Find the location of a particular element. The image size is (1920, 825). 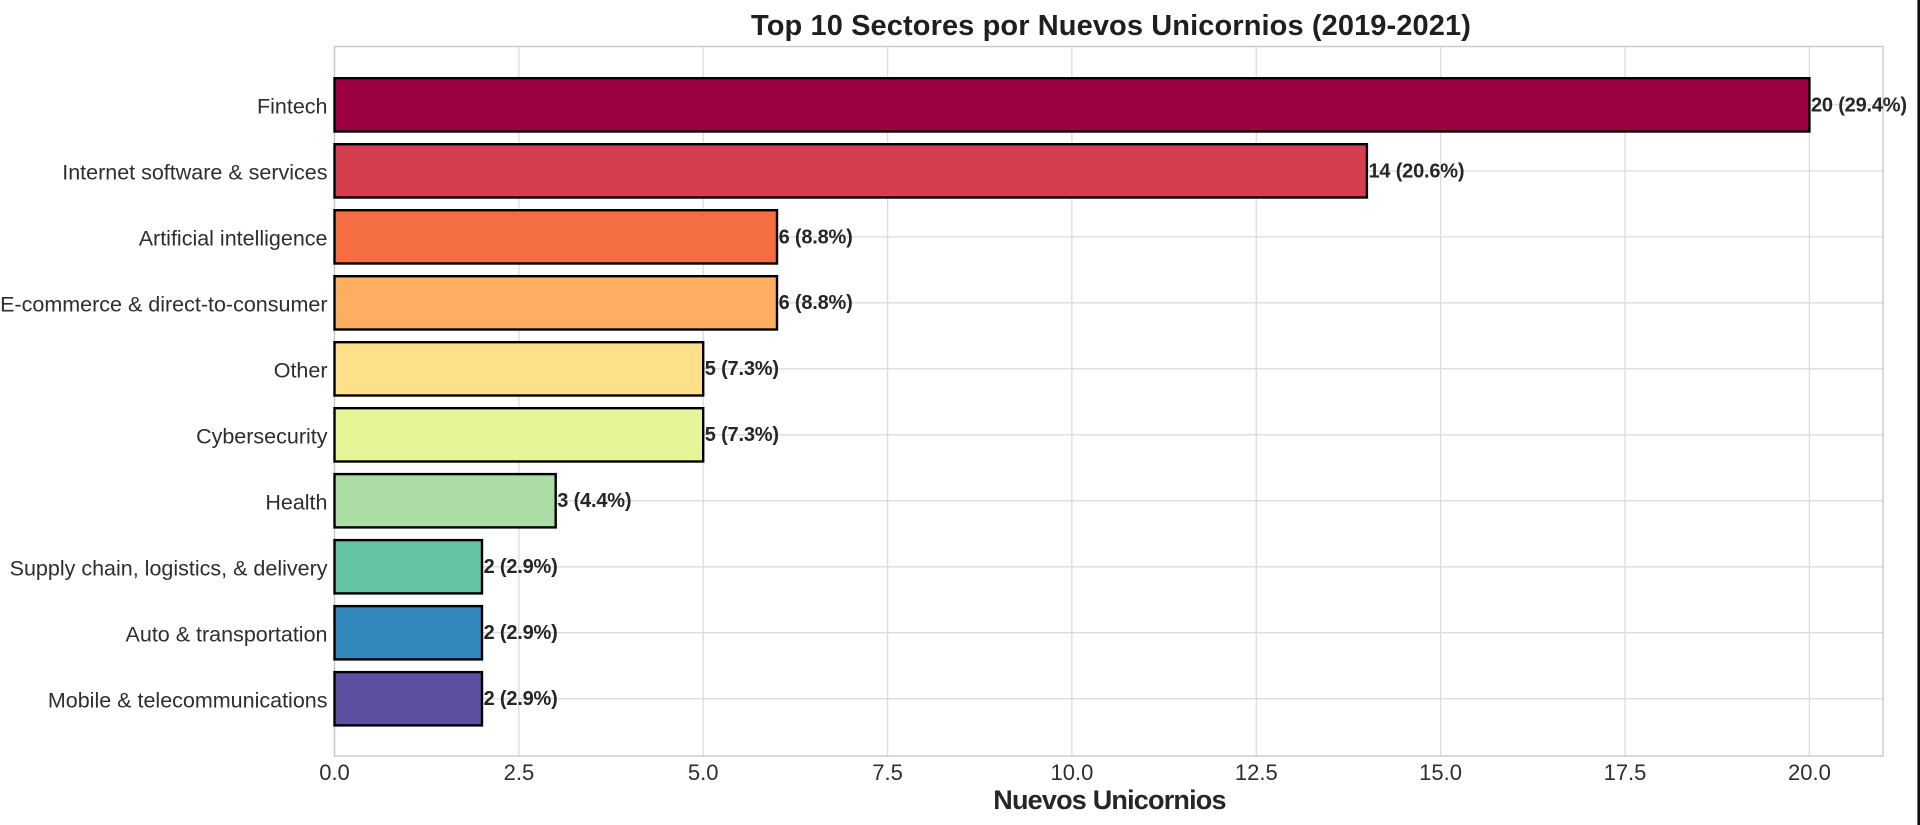

svg-text: 20.0 is located at coordinates (1809, 772).